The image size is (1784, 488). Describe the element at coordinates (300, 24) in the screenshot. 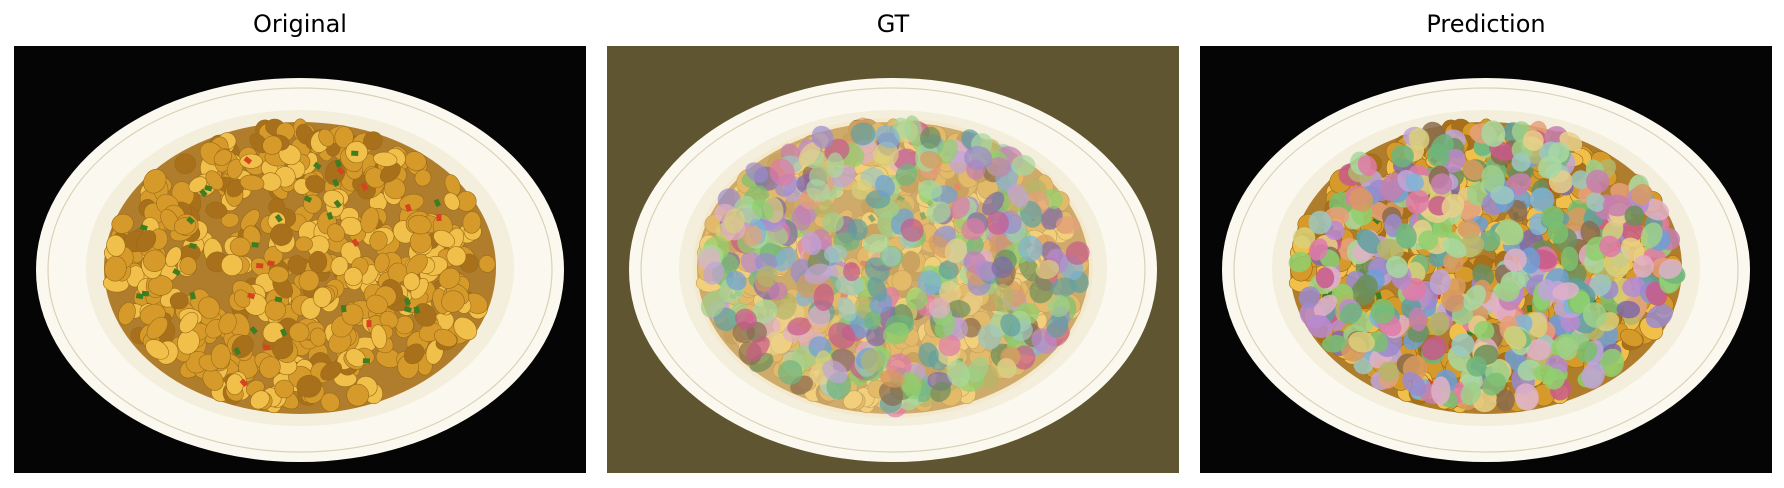

I see `panel-title-original: Original` at that location.